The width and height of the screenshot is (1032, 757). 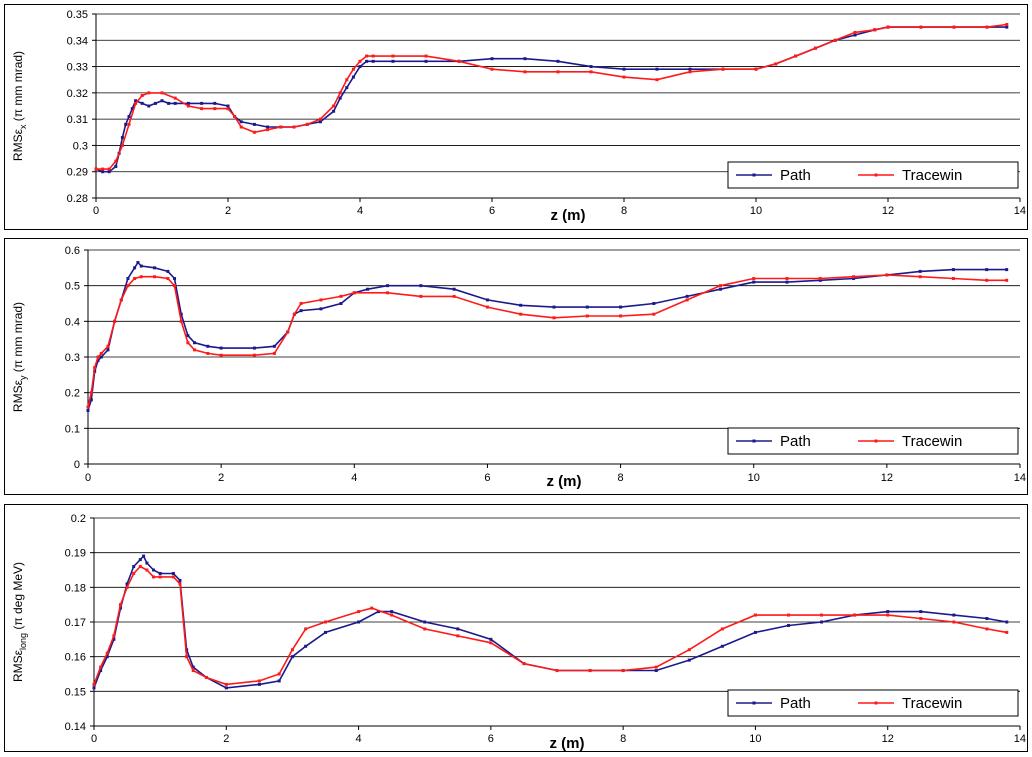 I want to click on x-axis-label: z (m), so click(x=568, y=215).